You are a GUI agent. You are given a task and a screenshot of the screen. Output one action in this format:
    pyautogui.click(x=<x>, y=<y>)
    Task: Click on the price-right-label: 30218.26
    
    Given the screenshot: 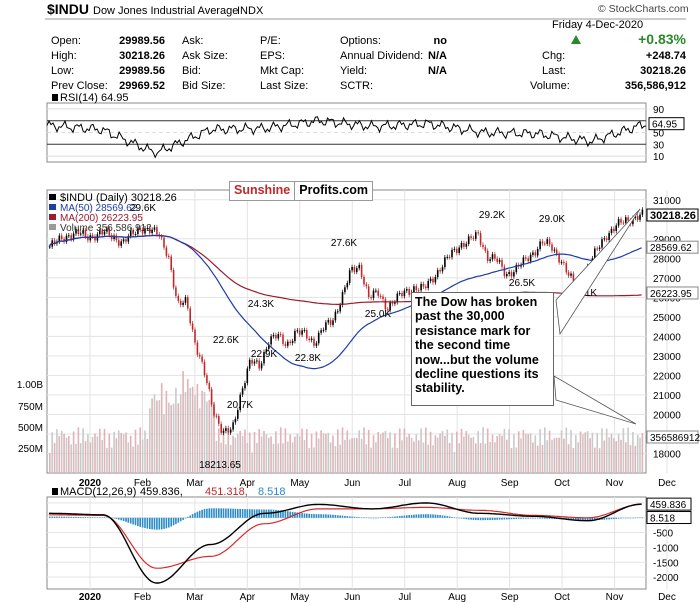 What is the action you would take?
    pyautogui.click(x=673, y=216)
    